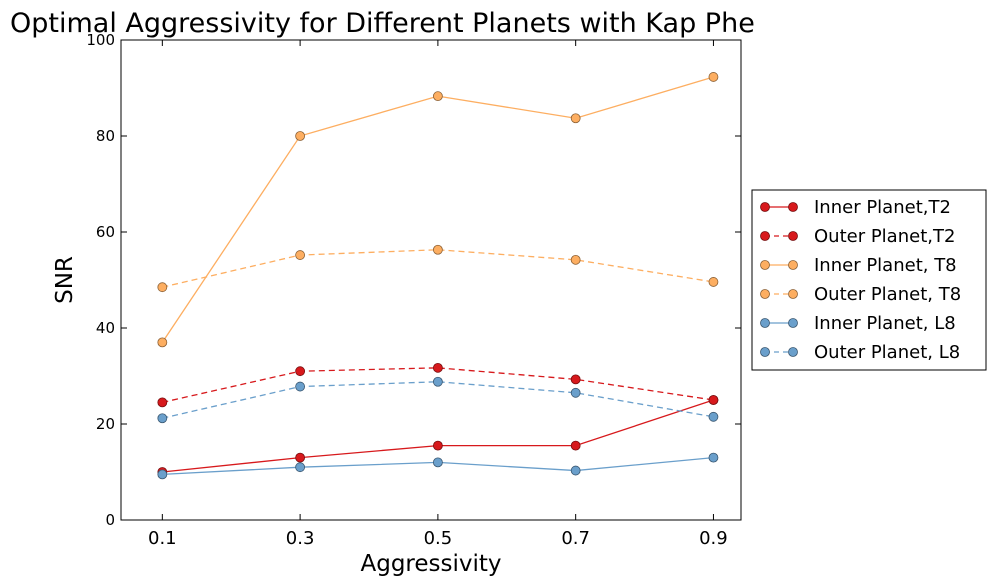  I want to click on y-tick-label: 40, so click(105, 328).